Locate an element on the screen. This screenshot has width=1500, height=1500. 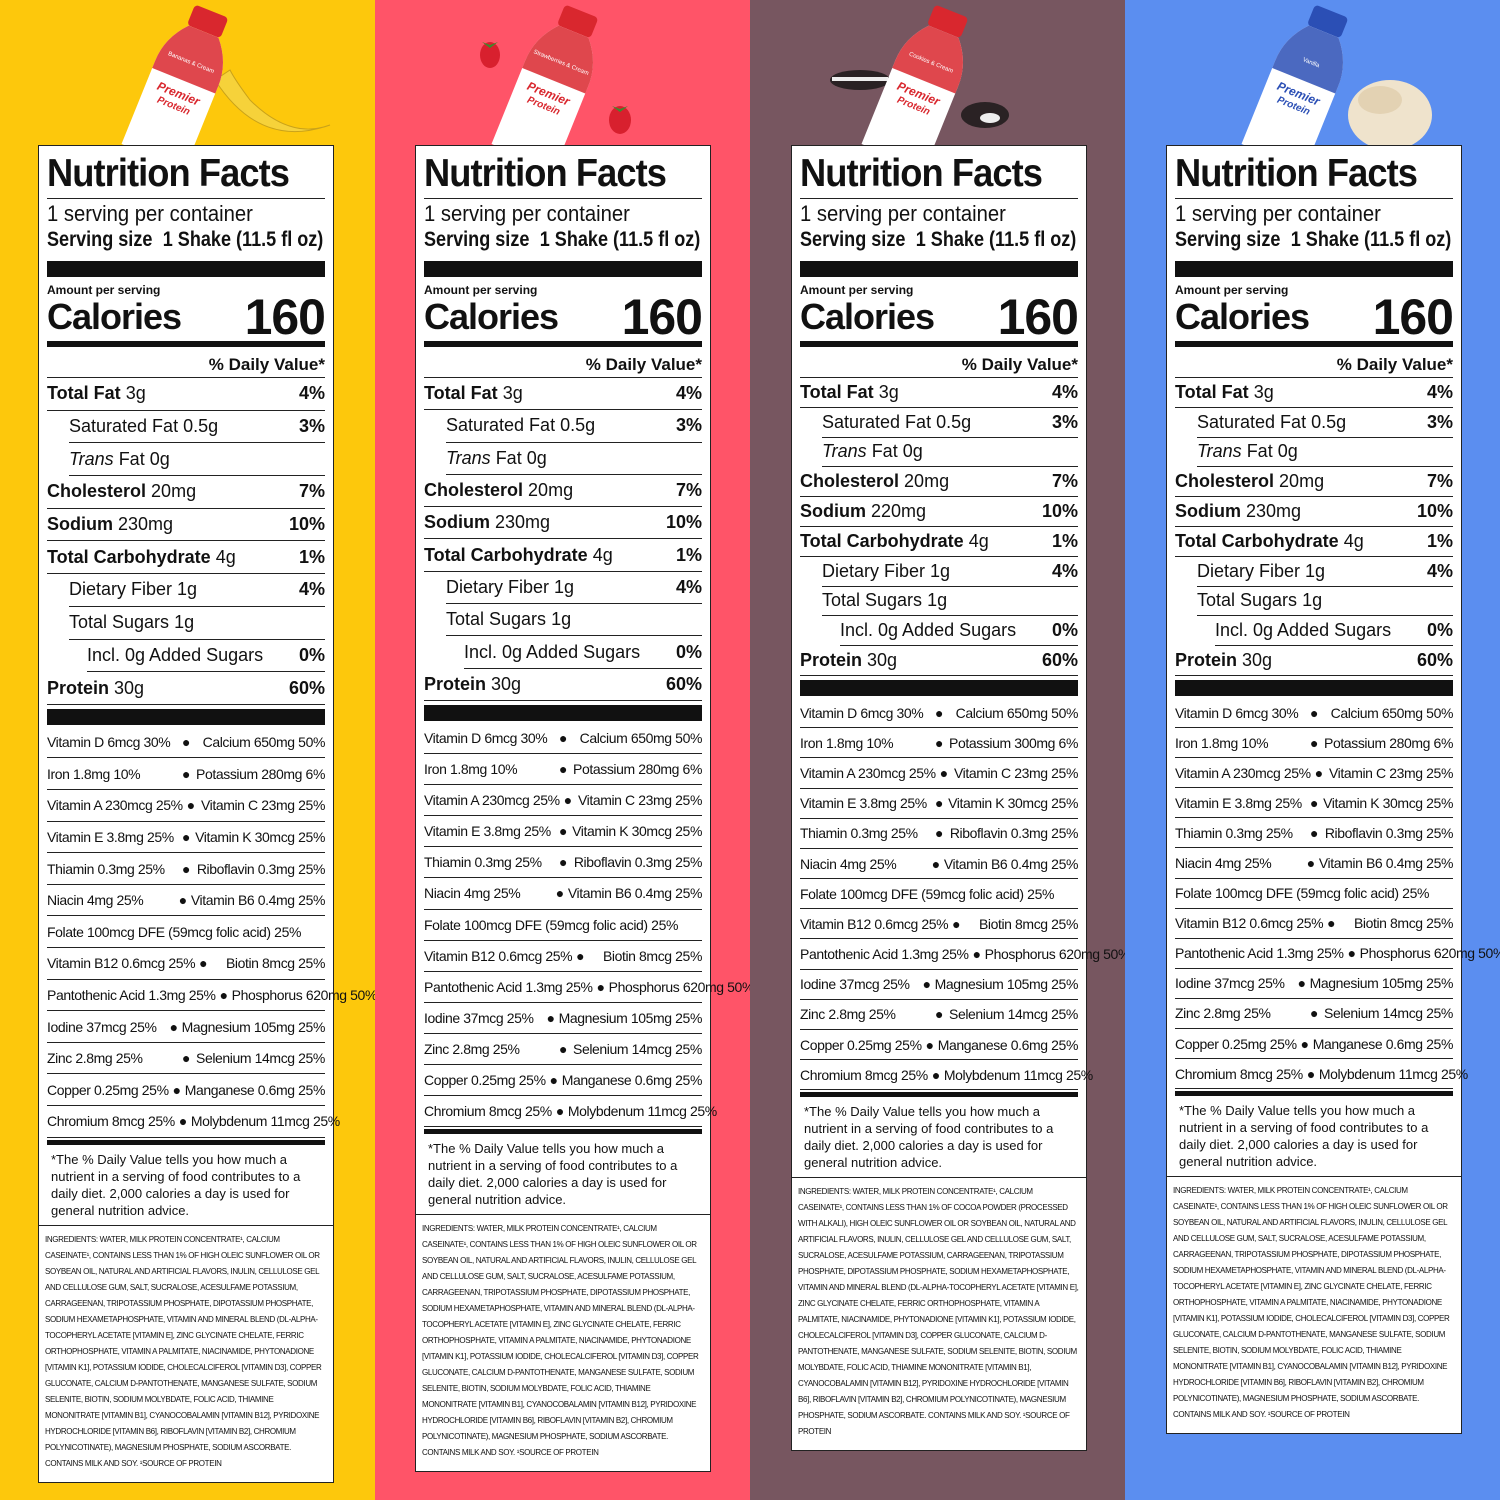
vitamin-item: Folate 100mcg DFE (59mcg folic acid) 25% is located at coordinates (551, 924).